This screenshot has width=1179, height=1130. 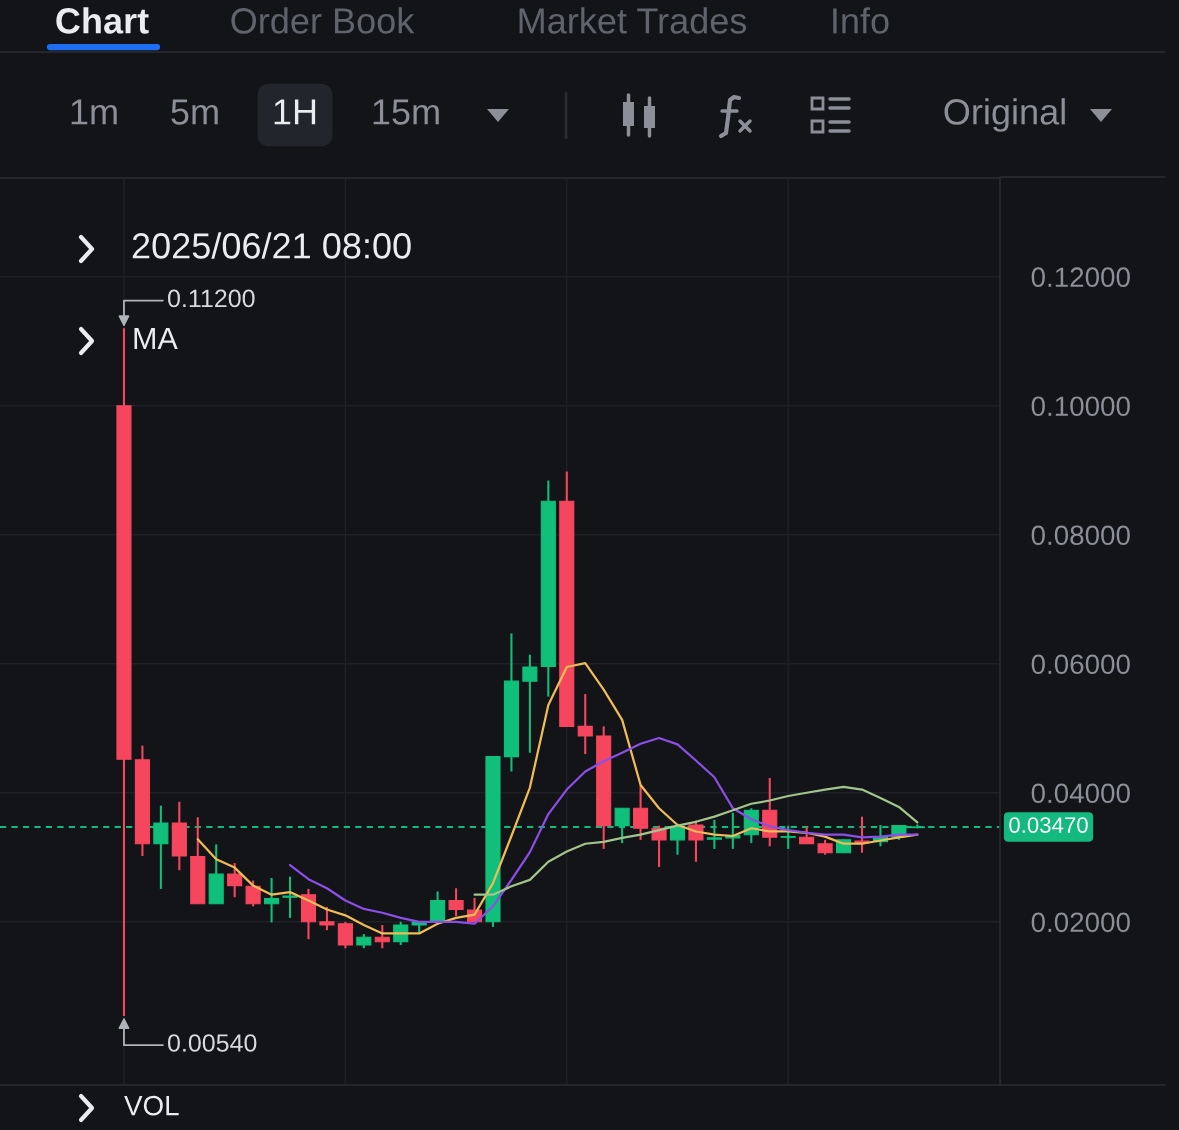 I want to click on annotation: MA, so click(x=156, y=338).